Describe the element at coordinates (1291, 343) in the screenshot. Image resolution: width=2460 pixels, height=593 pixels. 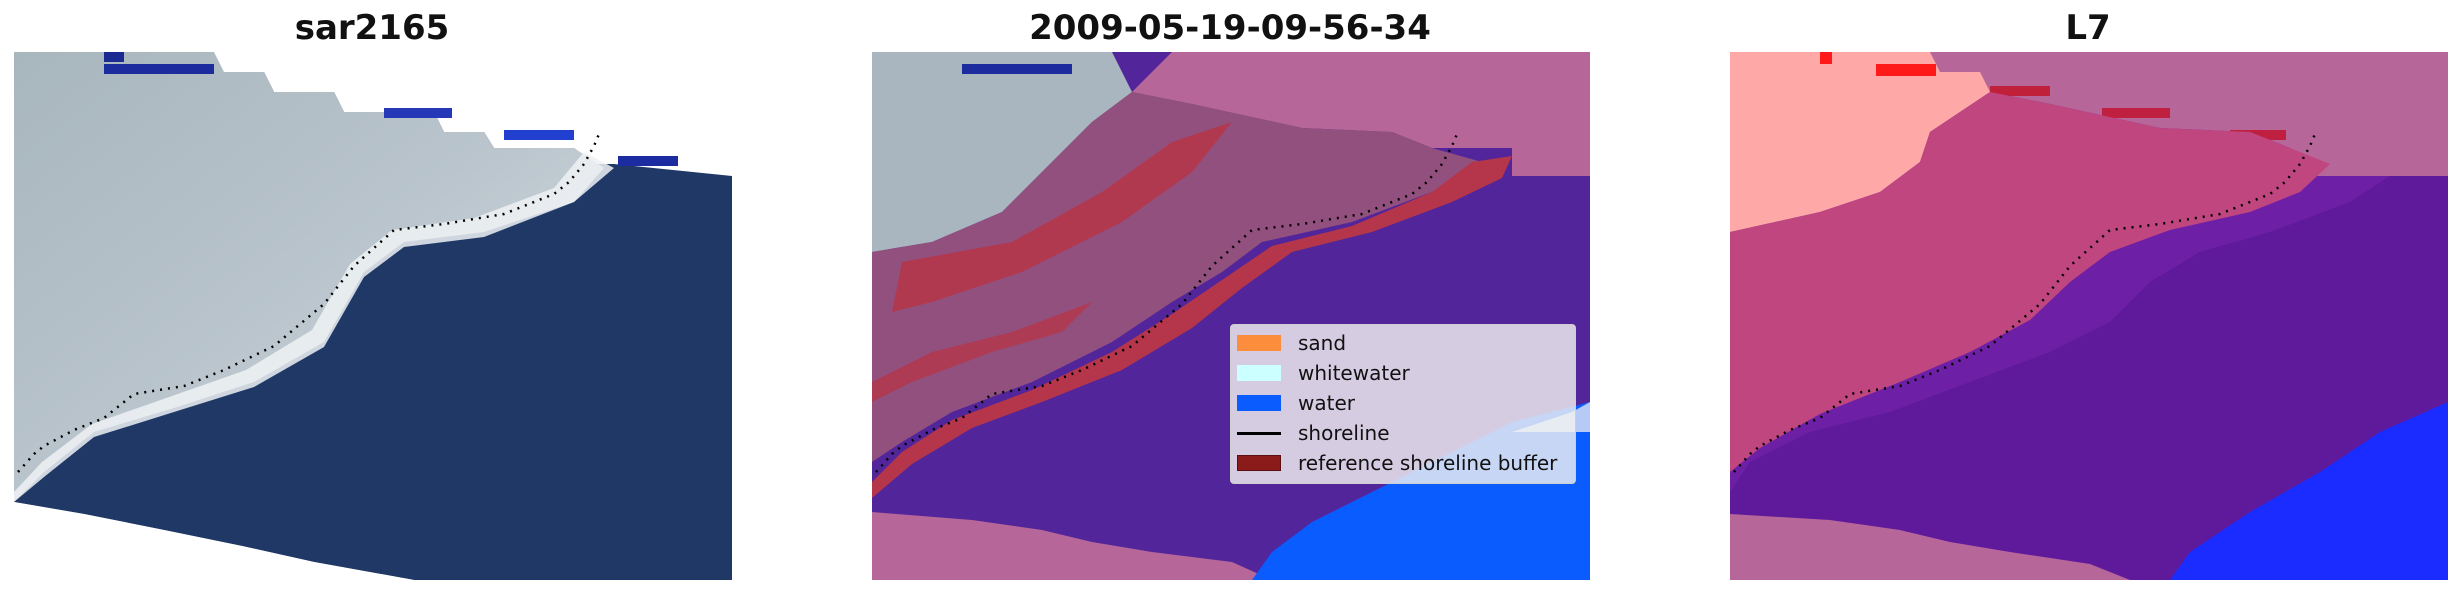
I see `legend-item-sand: sand` at that location.